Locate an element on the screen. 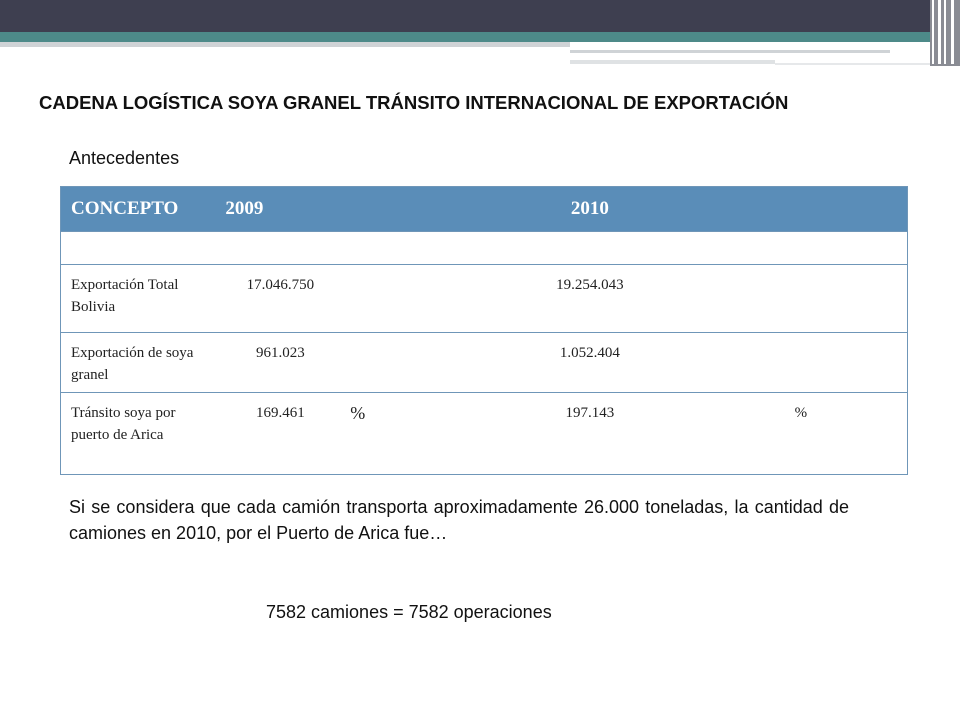 The height and width of the screenshot is (720, 960). teal-accent-band is located at coordinates (465, 37).